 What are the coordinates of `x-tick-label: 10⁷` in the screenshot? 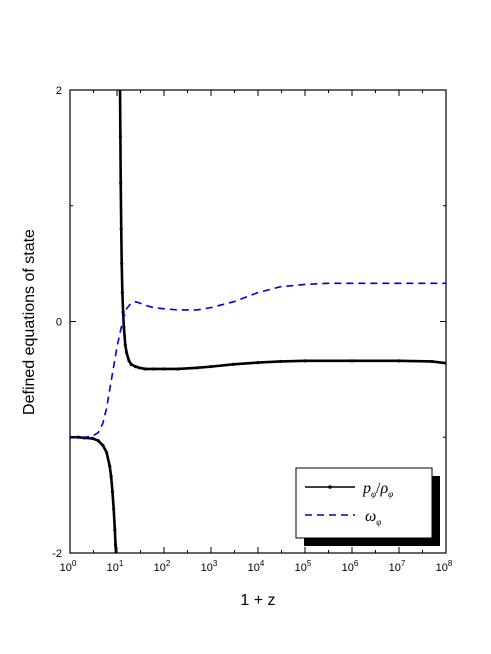 It's located at (397, 566).